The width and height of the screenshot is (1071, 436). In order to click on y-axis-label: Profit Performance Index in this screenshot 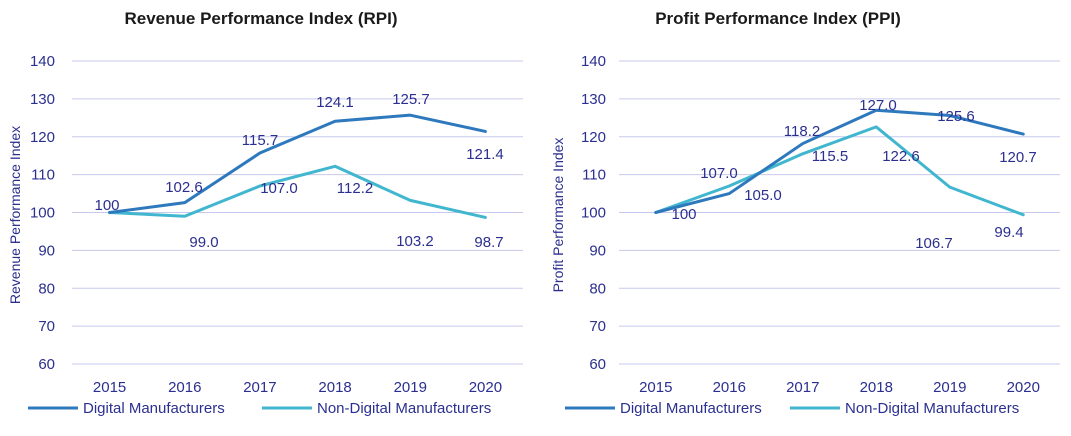, I will do `click(558, 215)`.